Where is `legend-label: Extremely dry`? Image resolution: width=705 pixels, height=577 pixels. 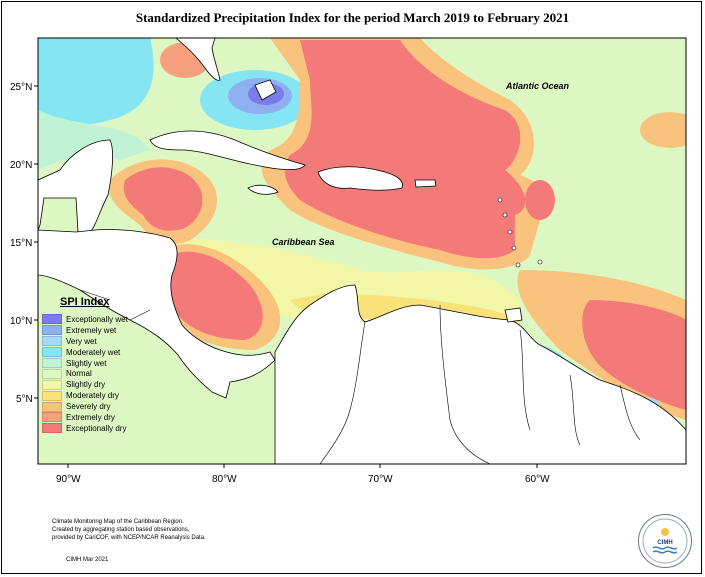 legend-label: Extremely dry is located at coordinates (90, 417).